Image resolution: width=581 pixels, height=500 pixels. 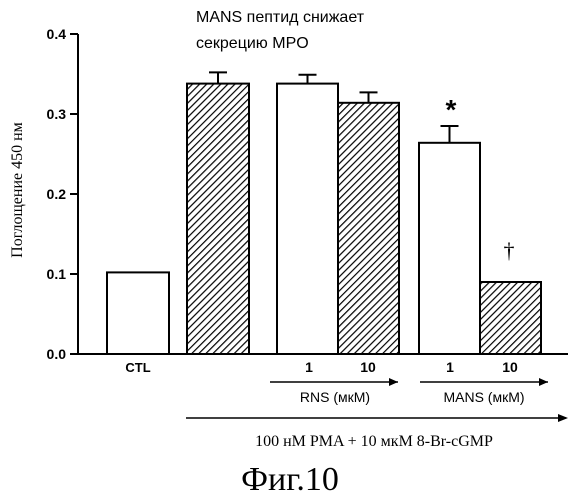 I want to click on y-tick-label-3: 0.3, so click(x=57, y=114).